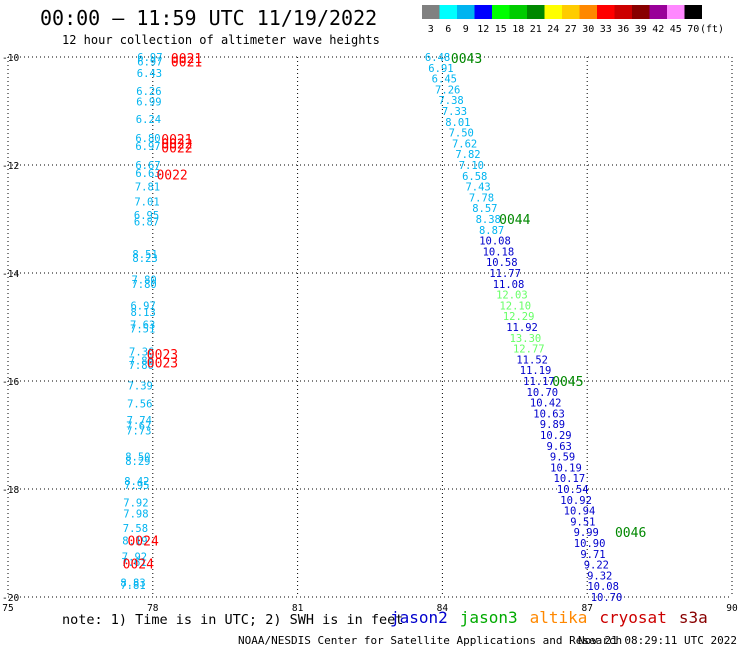  Describe the element at coordinates (141, 352) in the screenshot. I see `wave-height-value: 7.36` at that location.